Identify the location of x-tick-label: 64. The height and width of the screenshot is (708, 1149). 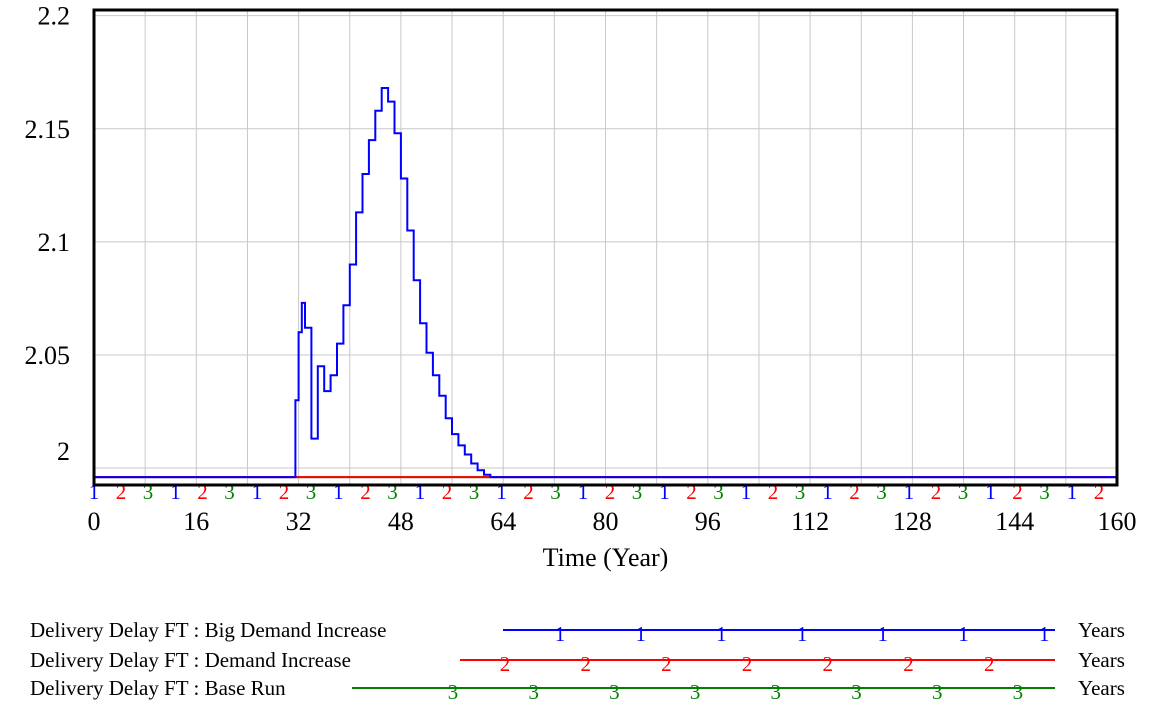
(503, 521).